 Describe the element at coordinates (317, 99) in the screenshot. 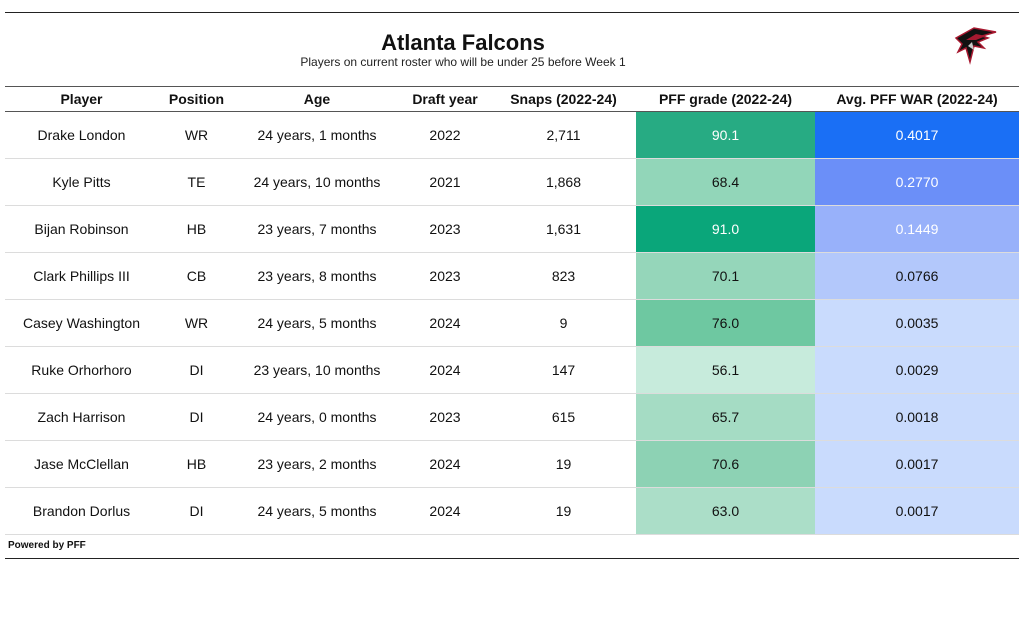

I see `header-age: Age` at that location.